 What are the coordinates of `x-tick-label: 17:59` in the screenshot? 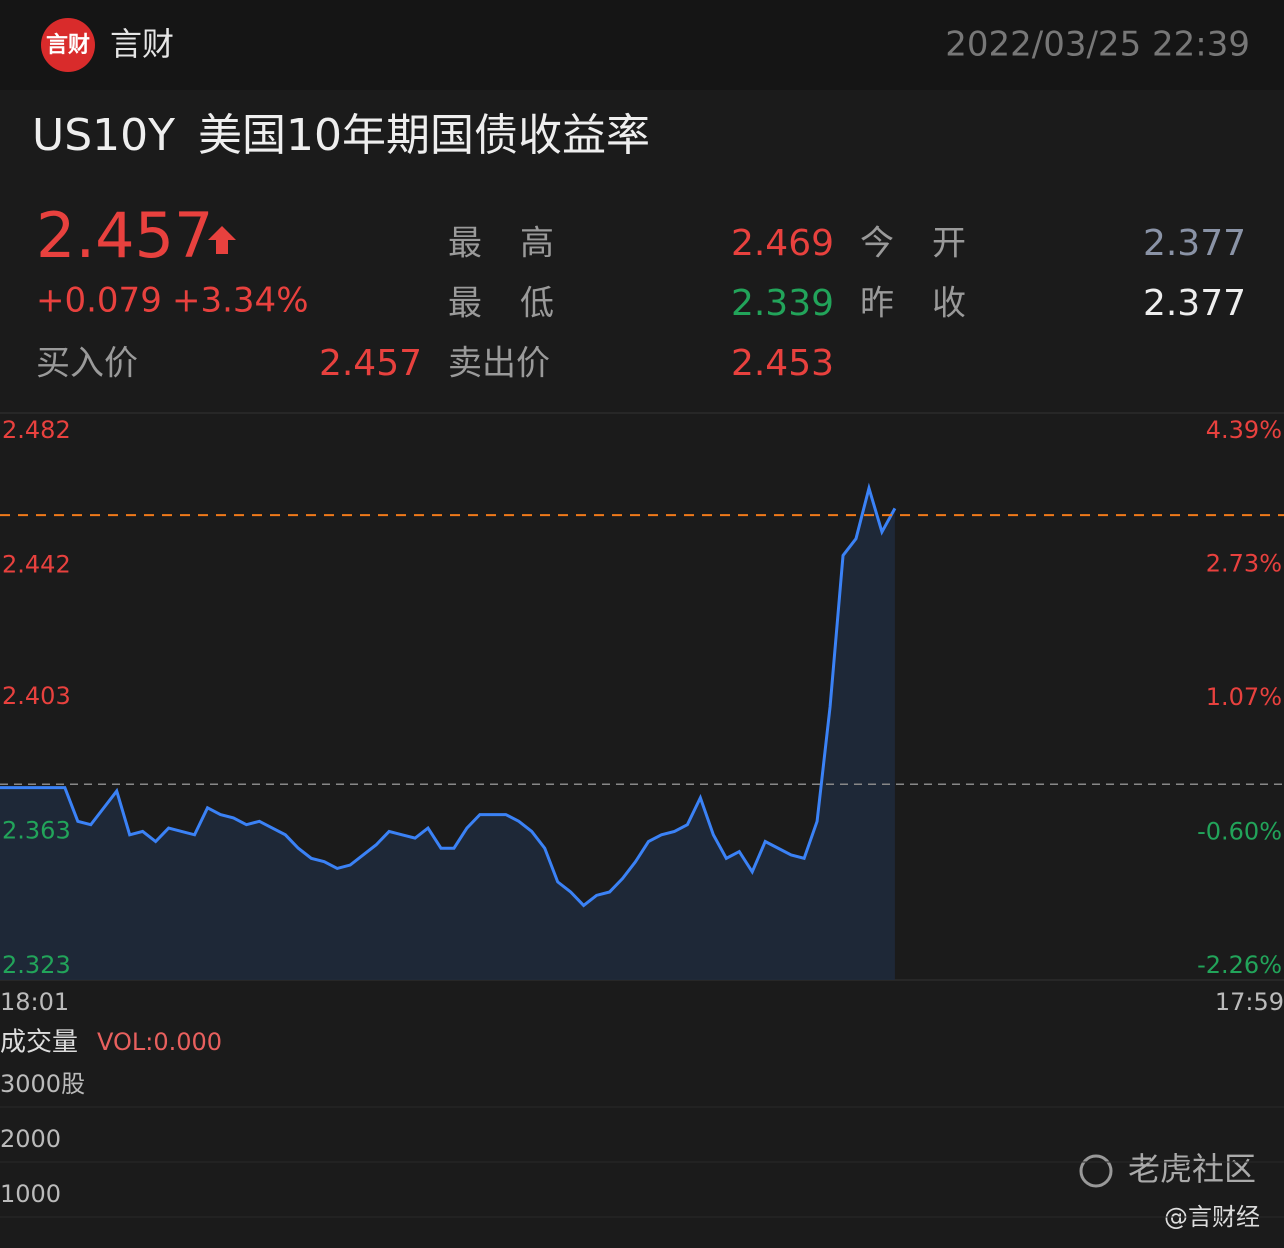 It's located at (1249, 1002).